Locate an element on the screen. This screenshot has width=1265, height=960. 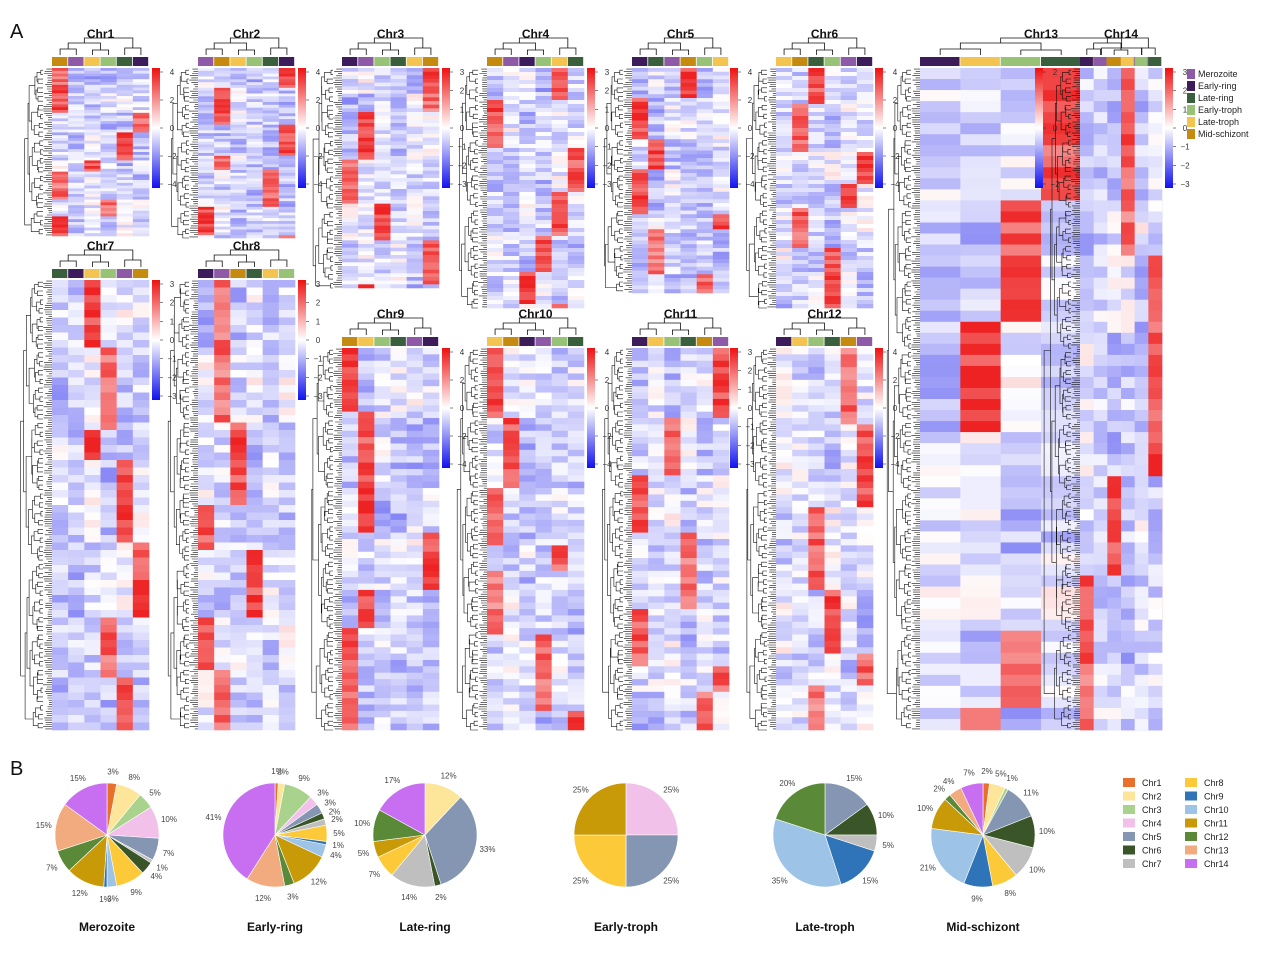
colorbar-tick-label: −2 is located at coordinates (750, 156).